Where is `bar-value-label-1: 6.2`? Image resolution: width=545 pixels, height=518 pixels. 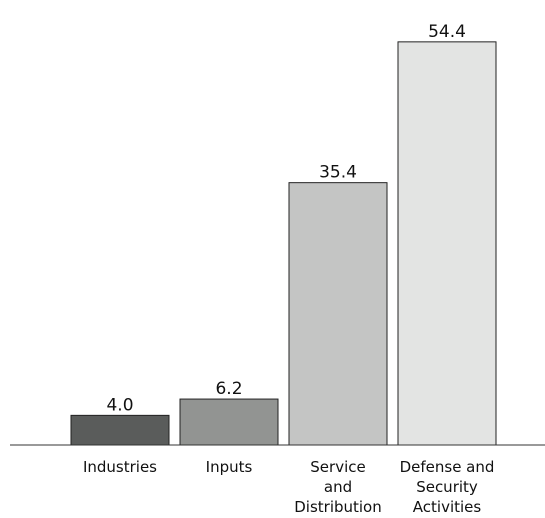
bar-value-label-1: 6.2 is located at coordinates (228, 389).